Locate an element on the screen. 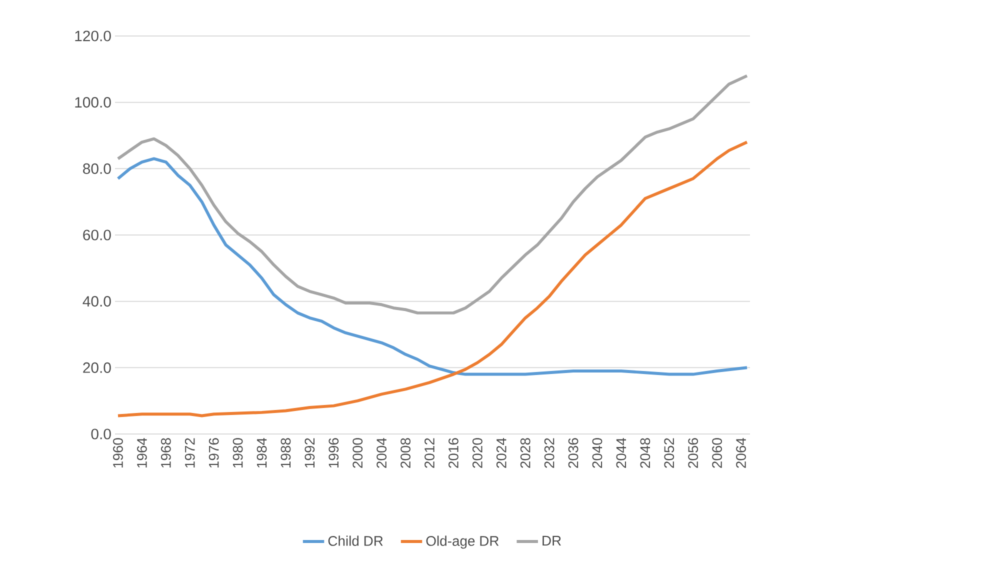 This screenshot has height=562, width=984. x-tick-label: 2056 is located at coordinates (693, 453).